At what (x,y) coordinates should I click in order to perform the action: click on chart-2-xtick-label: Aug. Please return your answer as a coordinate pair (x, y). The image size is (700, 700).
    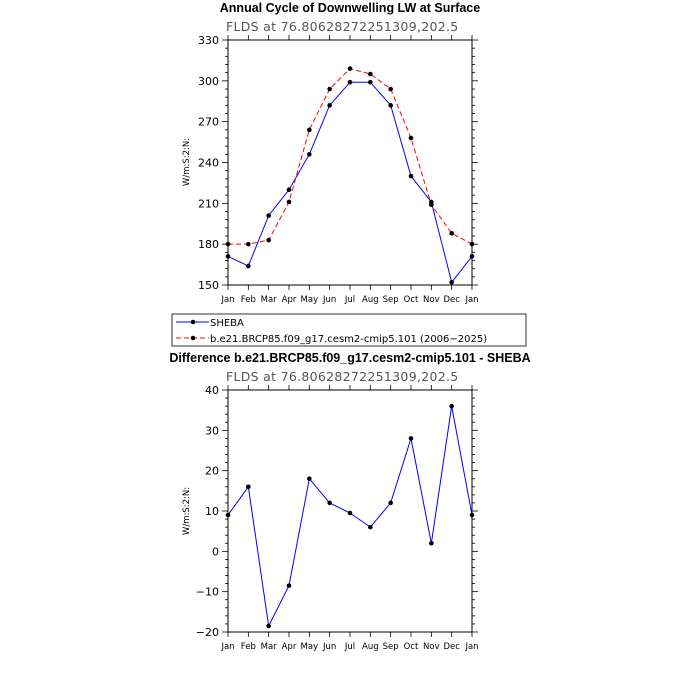
    Looking at the image, I should click on (370, 647).